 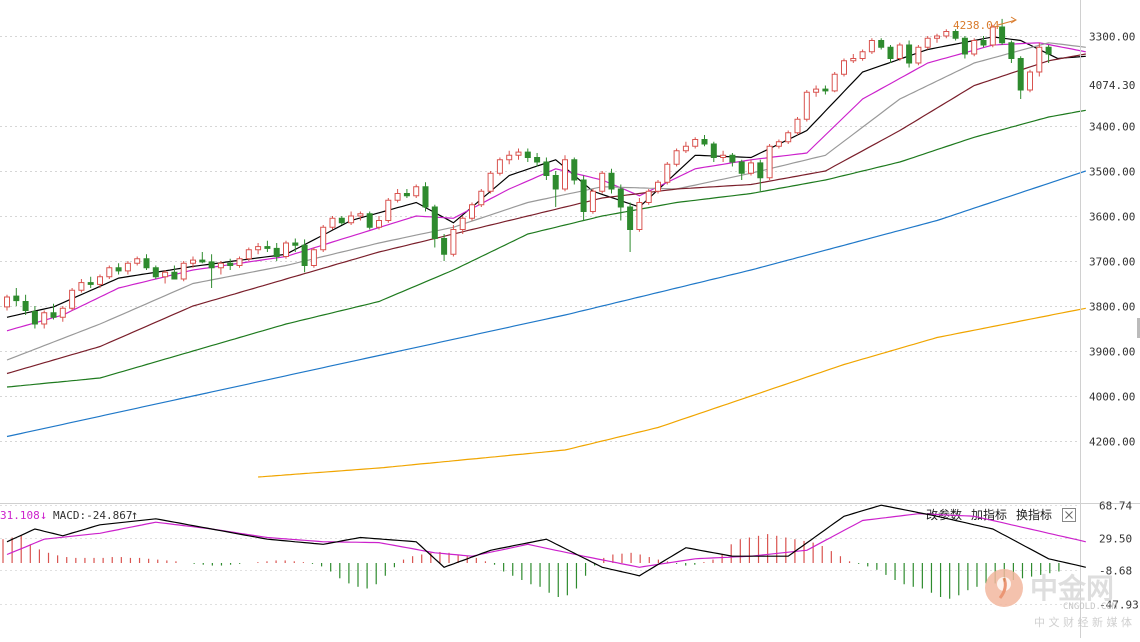 What do you see at coordinates (1034, 514) in the screenshot?
I see `switch-indicator-button: 换指标` at bounding box center [1034, 514].